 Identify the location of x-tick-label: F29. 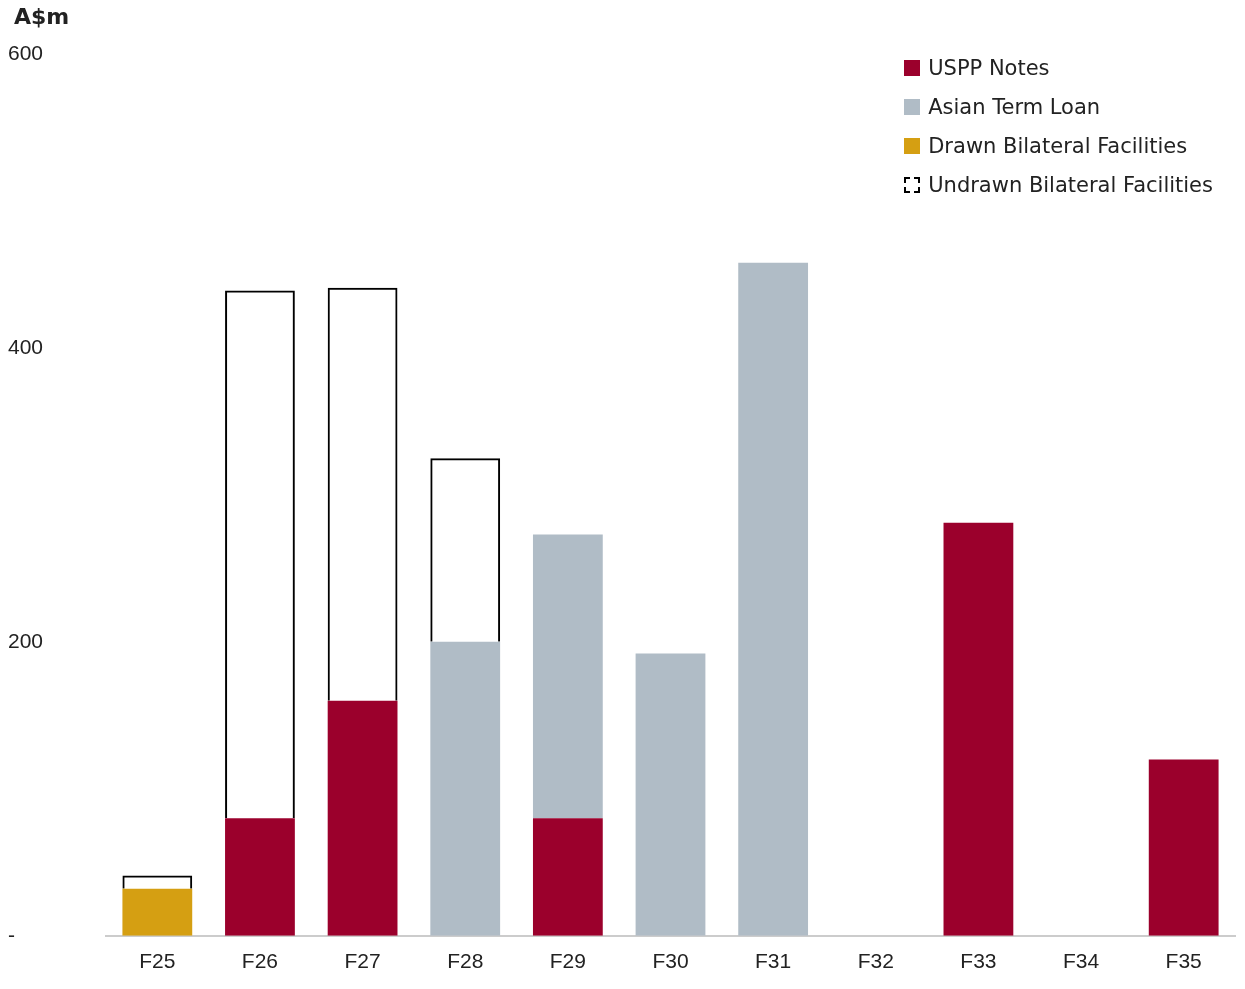
(567, 961).